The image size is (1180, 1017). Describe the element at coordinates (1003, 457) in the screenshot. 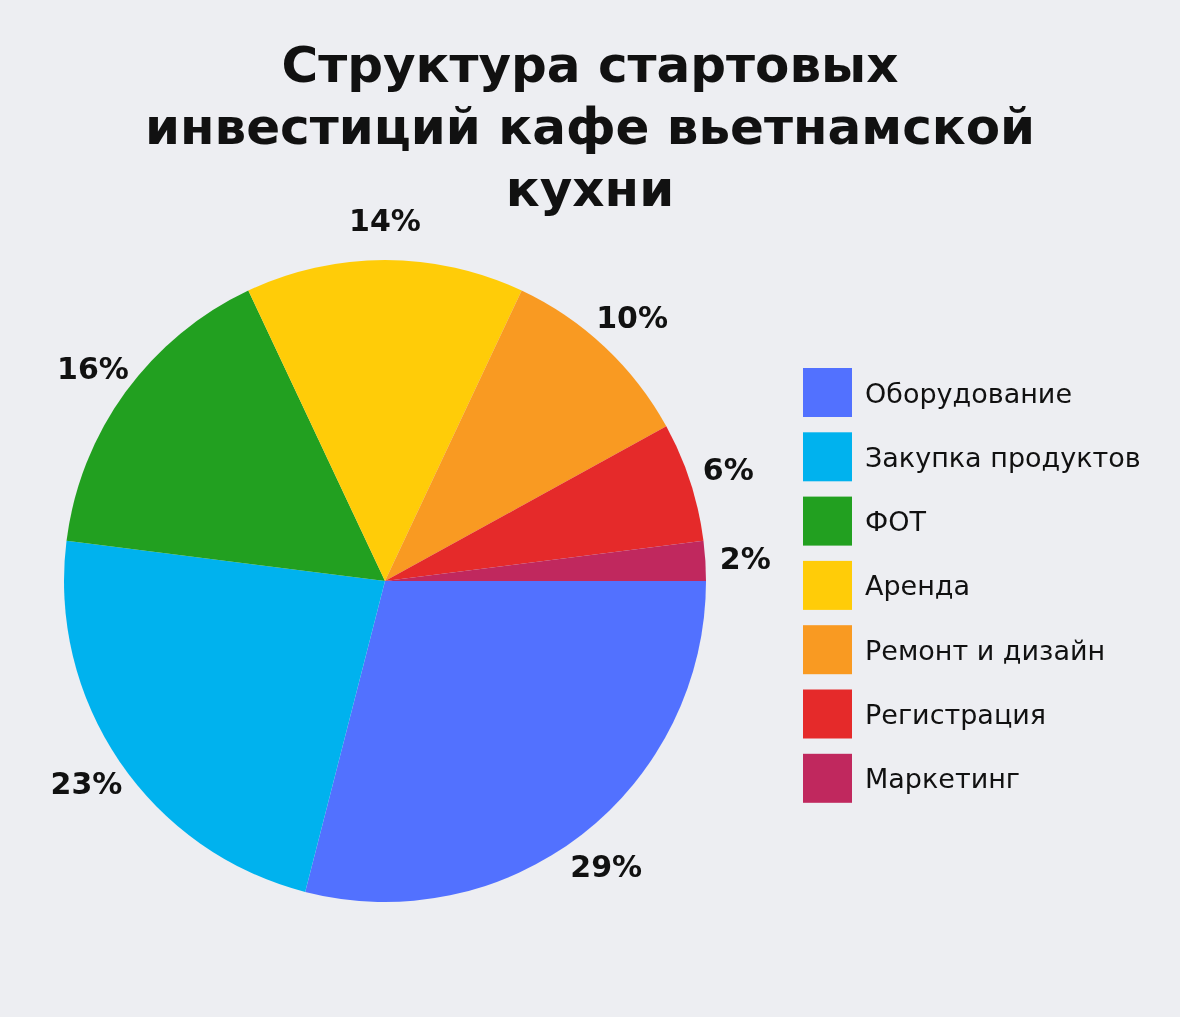

I see `legend-label: Закупка продуктов` at that location.